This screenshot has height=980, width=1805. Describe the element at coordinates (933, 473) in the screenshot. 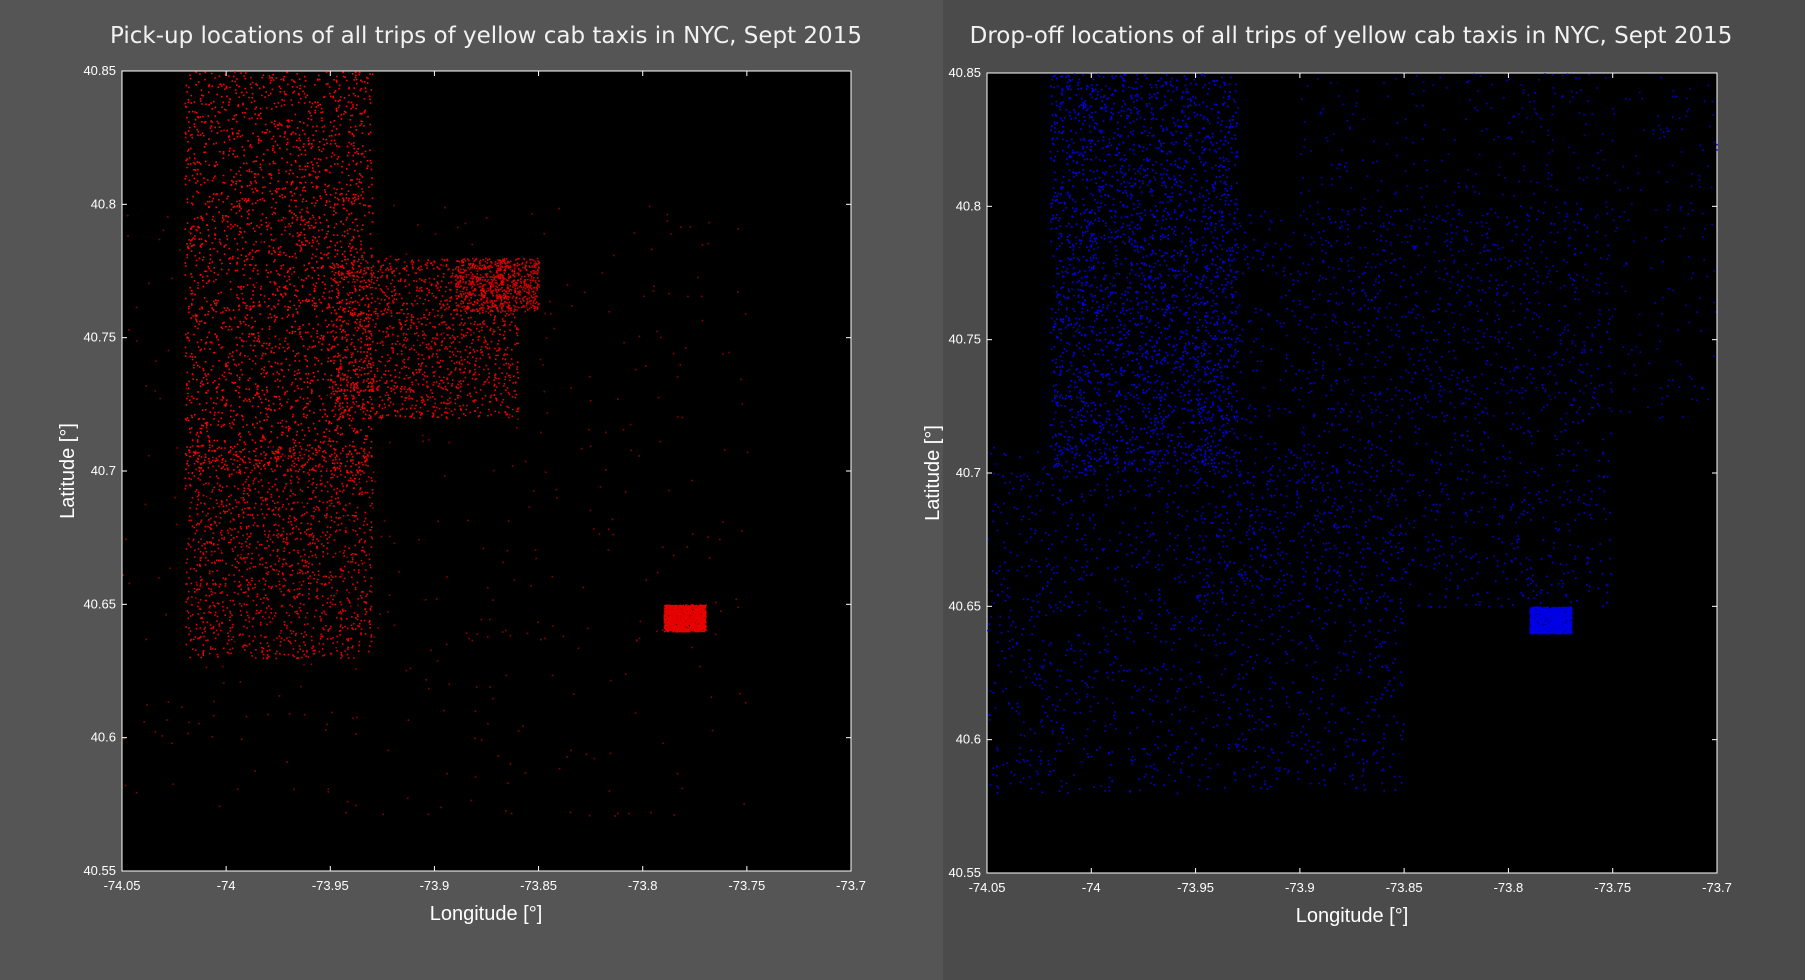

I see `dropoff-y-axis-label: Latitude [°]` at that location.